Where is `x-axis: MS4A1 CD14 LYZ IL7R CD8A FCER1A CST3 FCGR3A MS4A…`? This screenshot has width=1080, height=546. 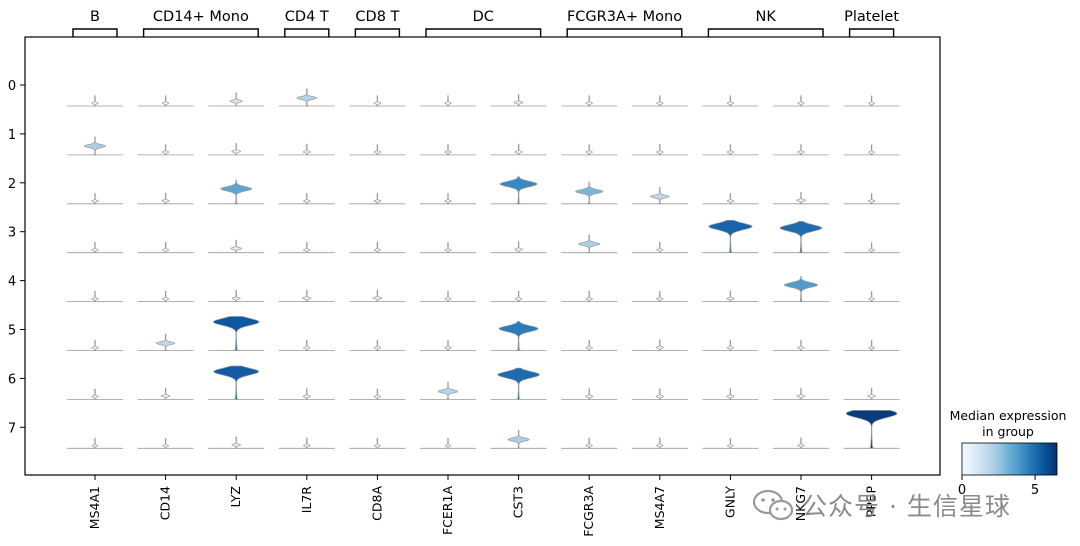 x-axis: MS4A1 CD14 LYZ IL7R CD8A FCER1A CST3 FCGR3A MS4A… is located at coordinates (483, 506).